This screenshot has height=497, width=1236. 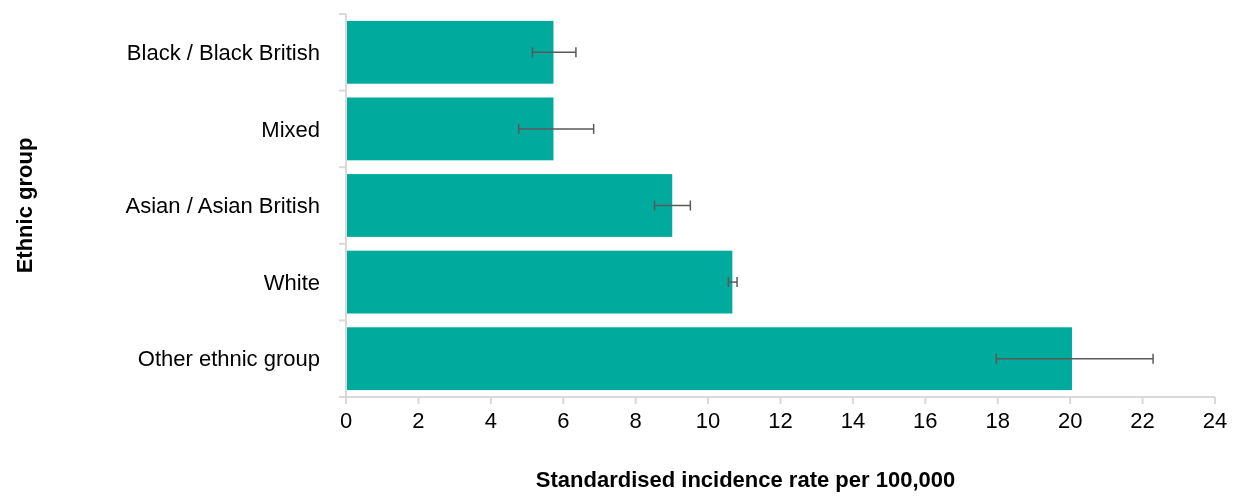 What do you see at coordinates (708, 420) in the screenshot?
I see `x-tick-label: 10` at bounding box center [708, 420].